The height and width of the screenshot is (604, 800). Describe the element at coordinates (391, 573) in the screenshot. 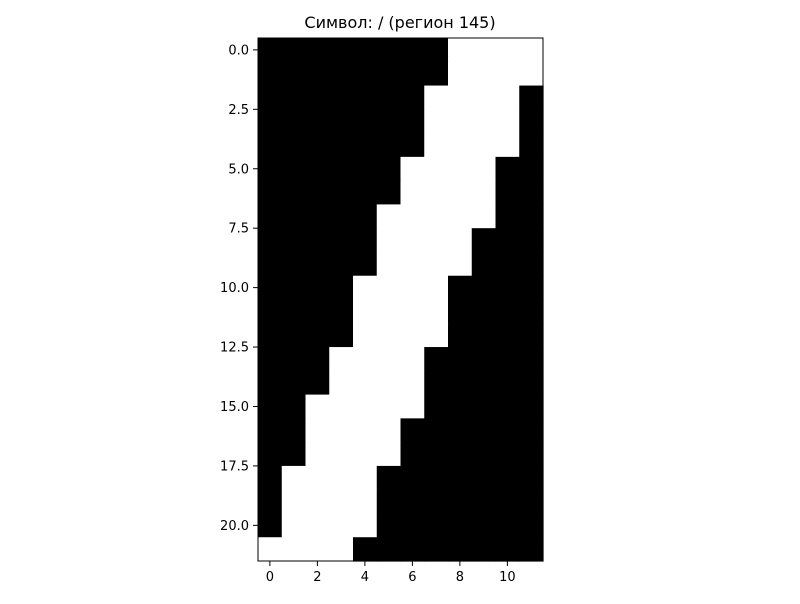

I see `x-axis: 0 2 4 6 8 10` at that location.